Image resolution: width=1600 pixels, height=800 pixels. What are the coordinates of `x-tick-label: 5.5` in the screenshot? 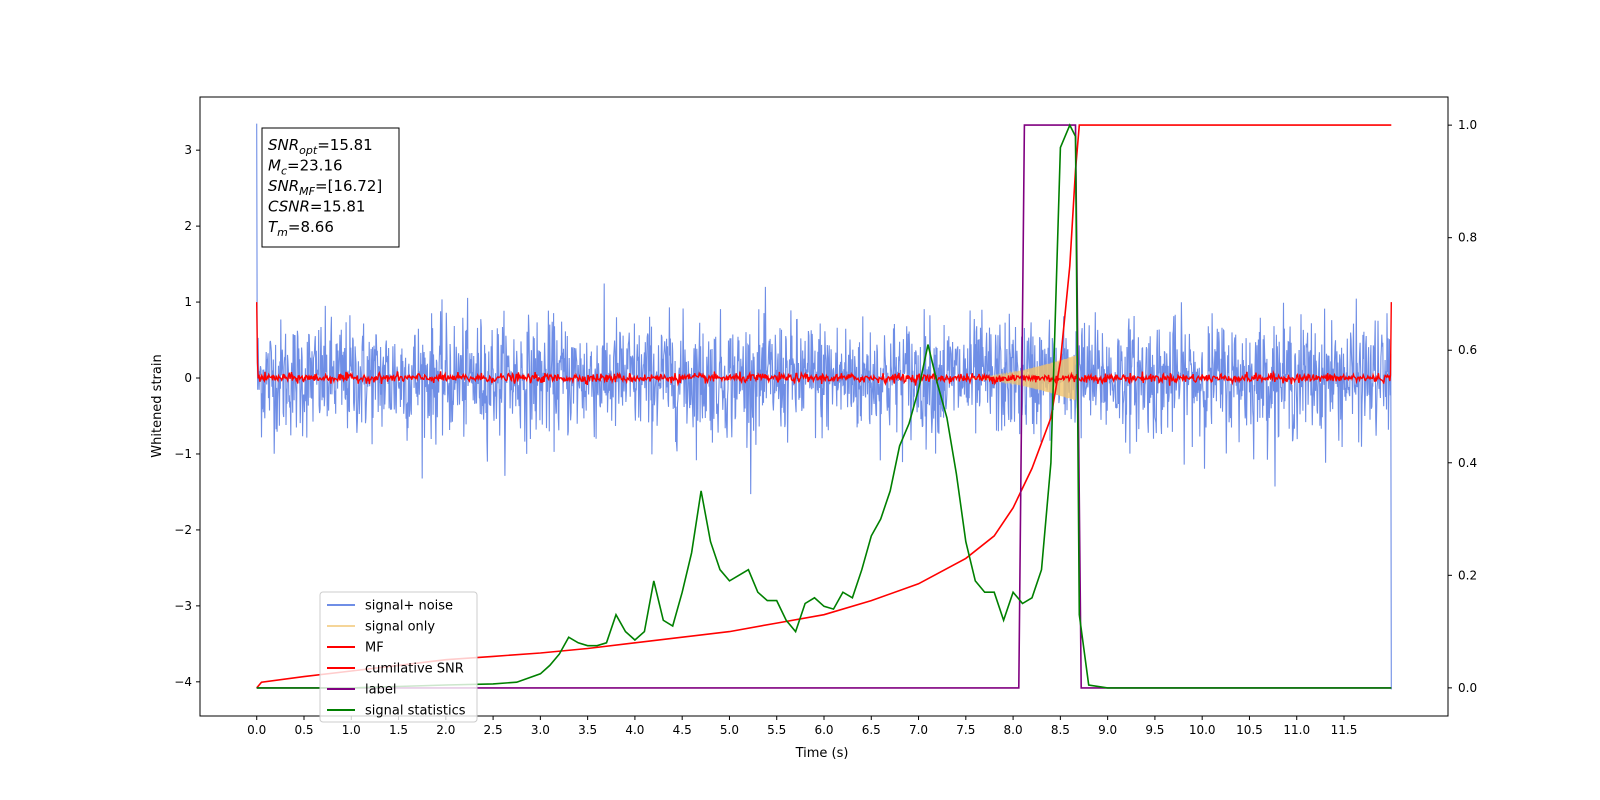 It's located at (776, 730).